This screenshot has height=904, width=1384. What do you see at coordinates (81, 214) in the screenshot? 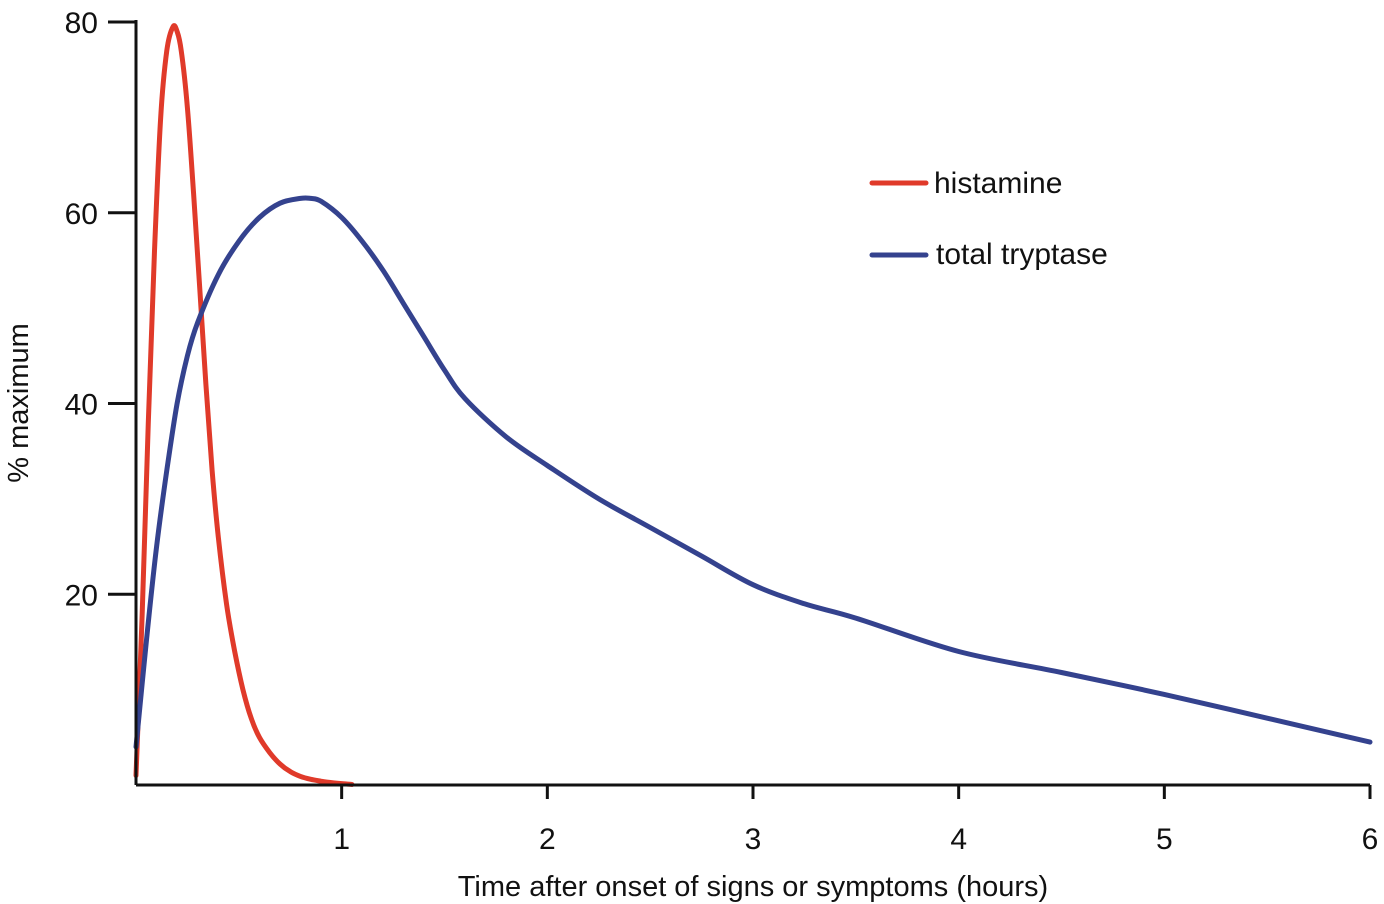
I see `y-tick-label-60: 60` at bounding box center [81, 214].